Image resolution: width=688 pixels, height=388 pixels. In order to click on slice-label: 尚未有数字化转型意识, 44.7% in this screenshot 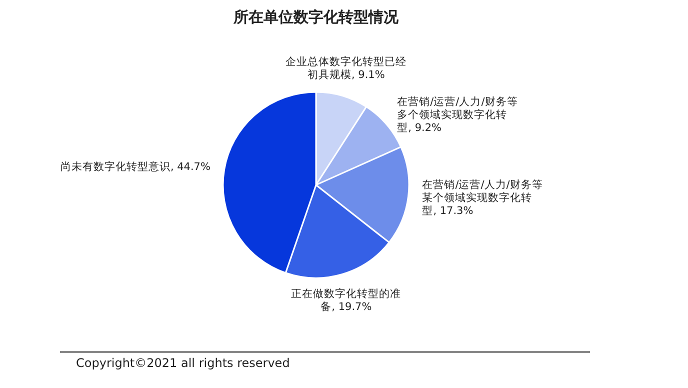, I will do `click(134, 167)`.